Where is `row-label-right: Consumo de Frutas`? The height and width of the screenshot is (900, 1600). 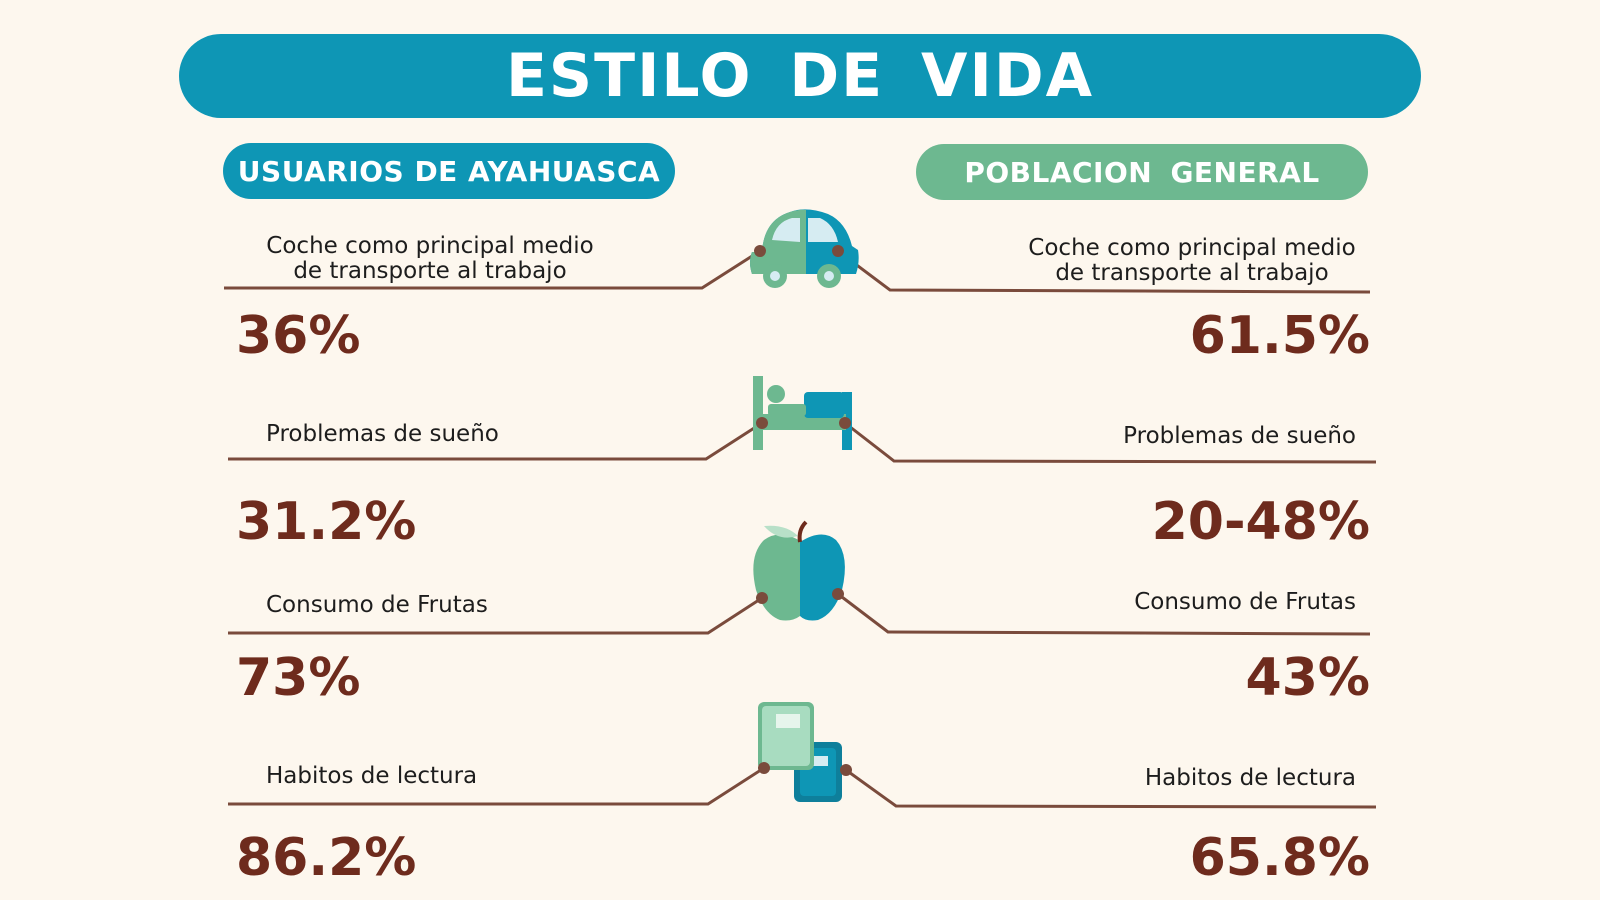
row-label-right: Consumo de Frutas is located at coordinates (1245, 602).